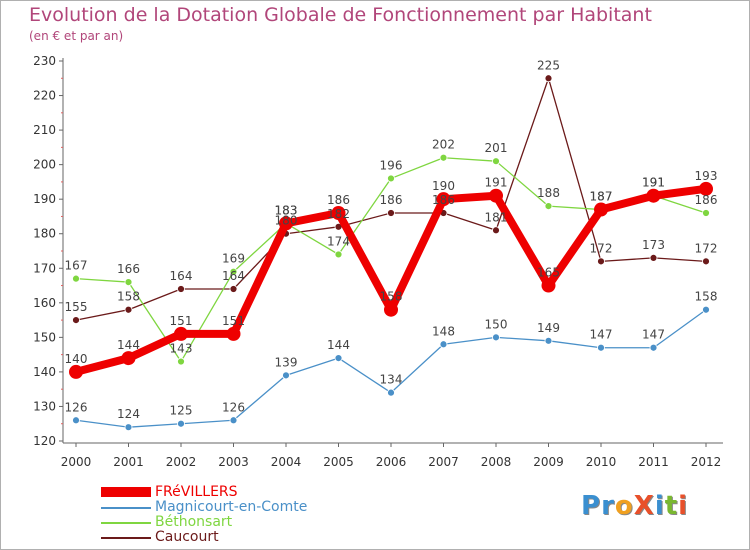 The height and width of the screenshot is (550, 750). What do you see at coordinates (286, 221) in the screenshot?
I see `data-label: 180` at bounding box center [286, 221].